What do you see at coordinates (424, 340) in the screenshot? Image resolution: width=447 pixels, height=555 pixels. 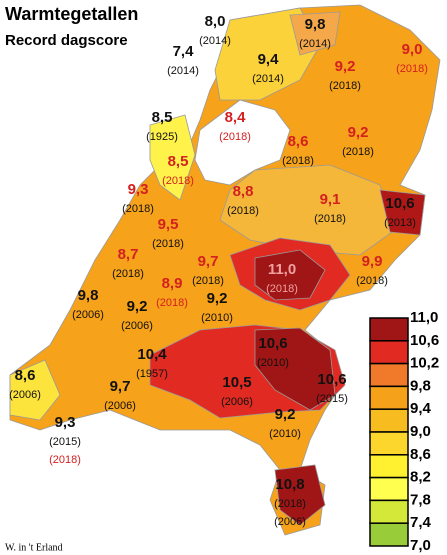 I see `legend-label: 10,6` at bounding box center [424, 340].